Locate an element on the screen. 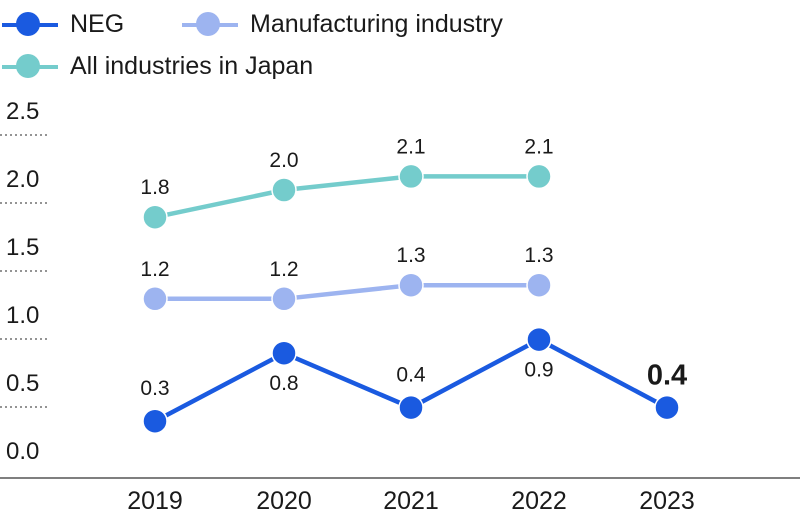 The width and height of the screenshot is (800, 520). data-label: 0.9 is located at coordinates (538, 370).